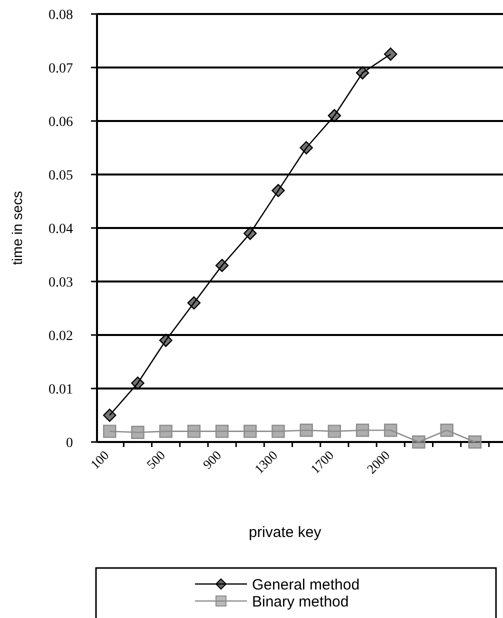  What do you see at coordinates (60, 336) in the screenshot?
I see `y-tick-label: 0.02` at bounding box center [60, 336].